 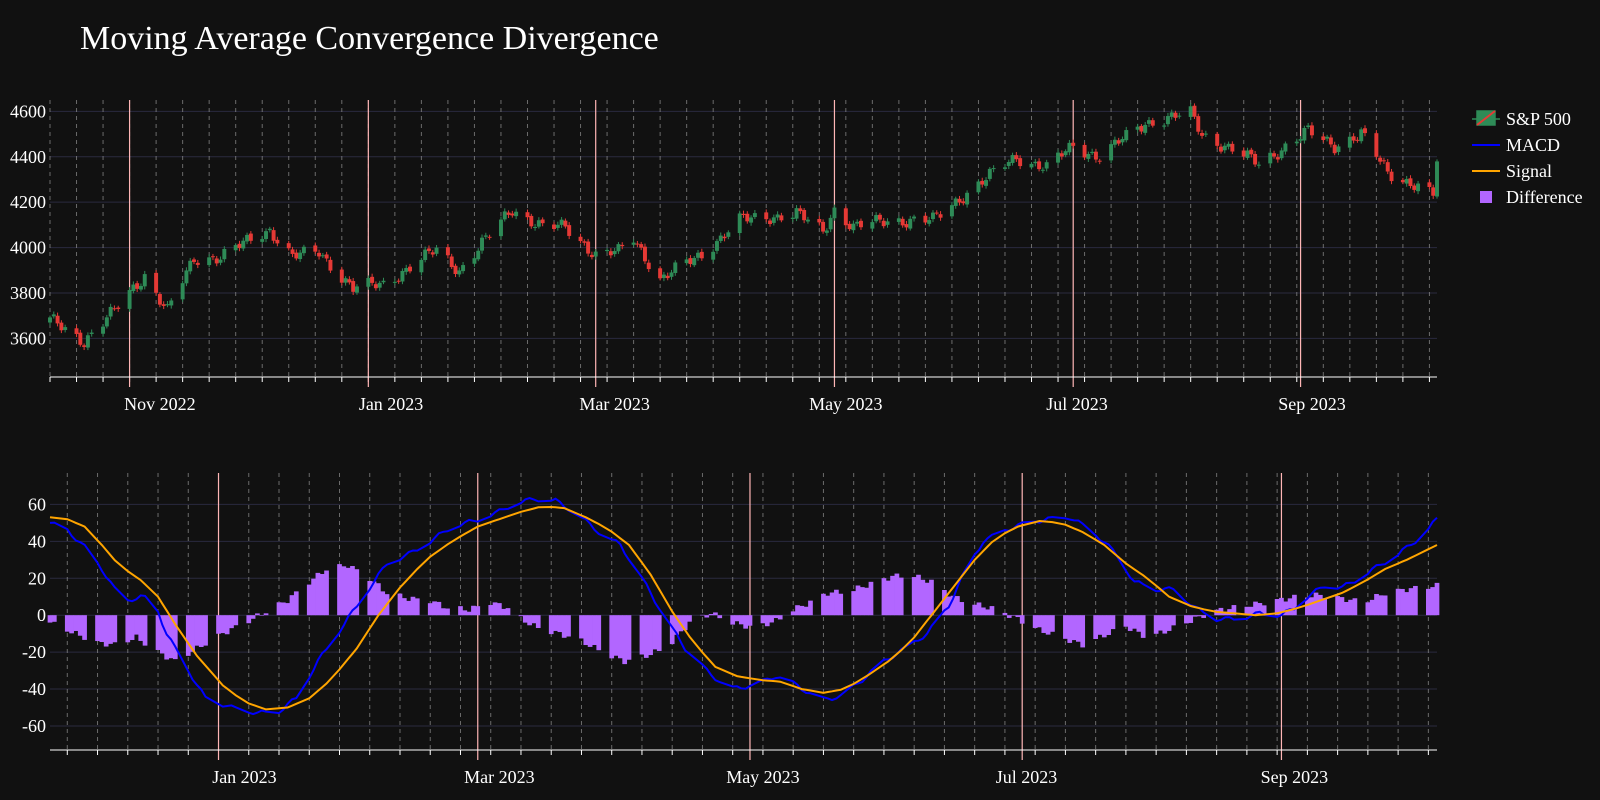 I want to click on legend-item-sp500: S&P 500, so click(x=1521, y=119).